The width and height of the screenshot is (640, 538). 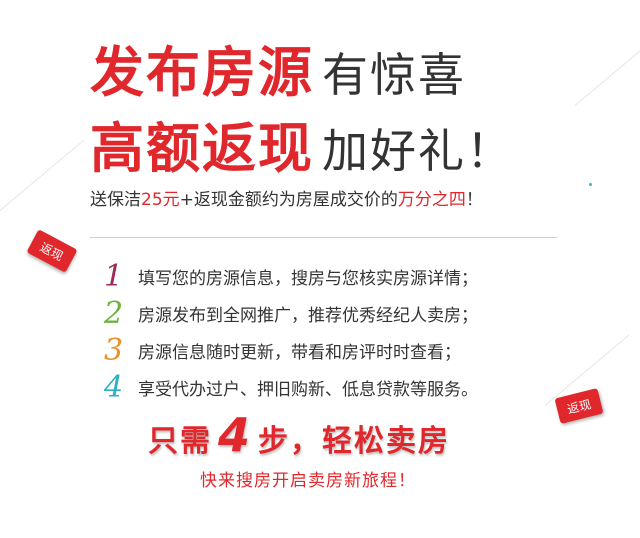 I want to click on step-item: 2 房源发布到全网推广，推荐优秀经纪人卖房；, so click(x=291, y=313).